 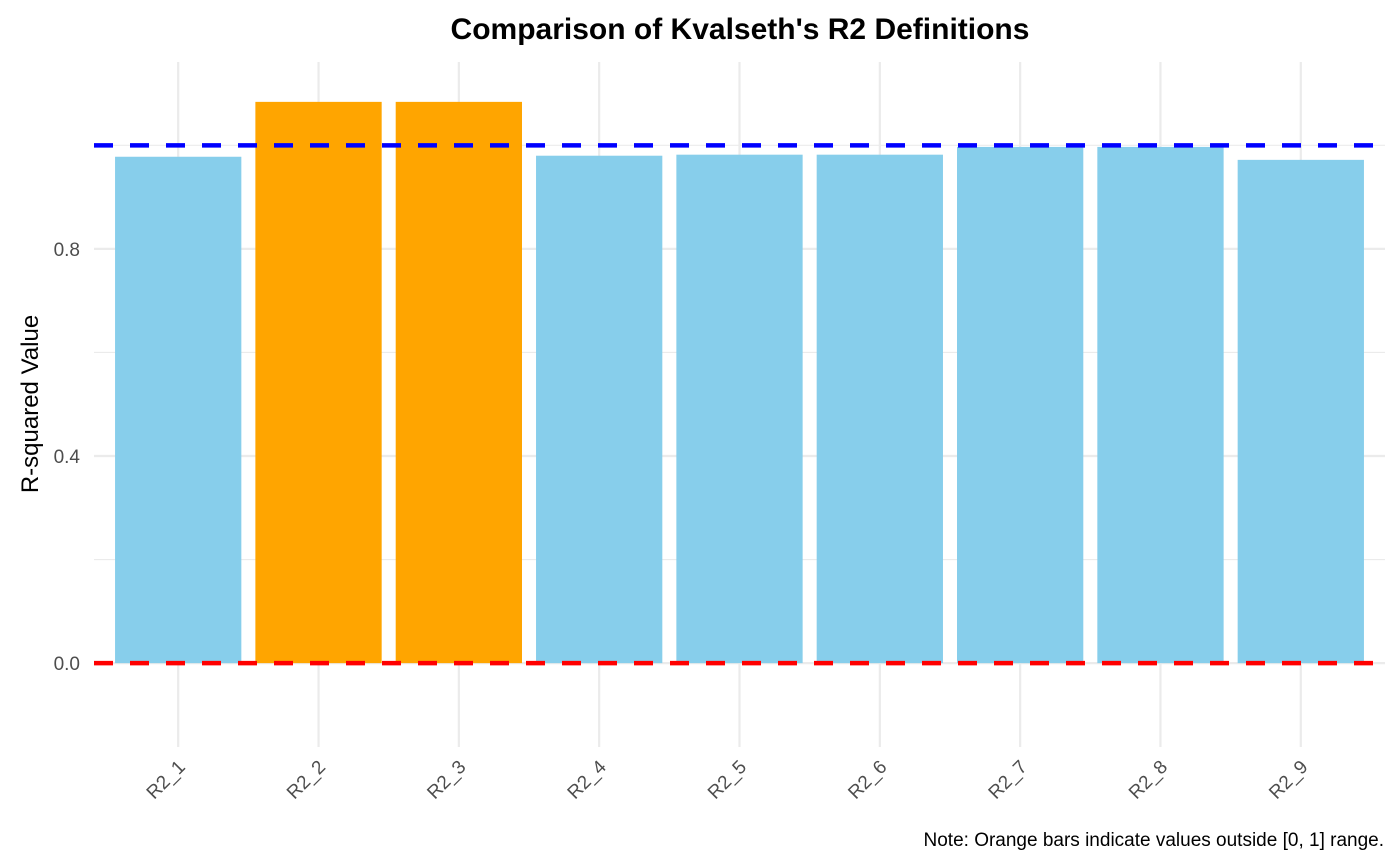 I want to click on x-tick-label: R2_2, so click(x=306, y=780).